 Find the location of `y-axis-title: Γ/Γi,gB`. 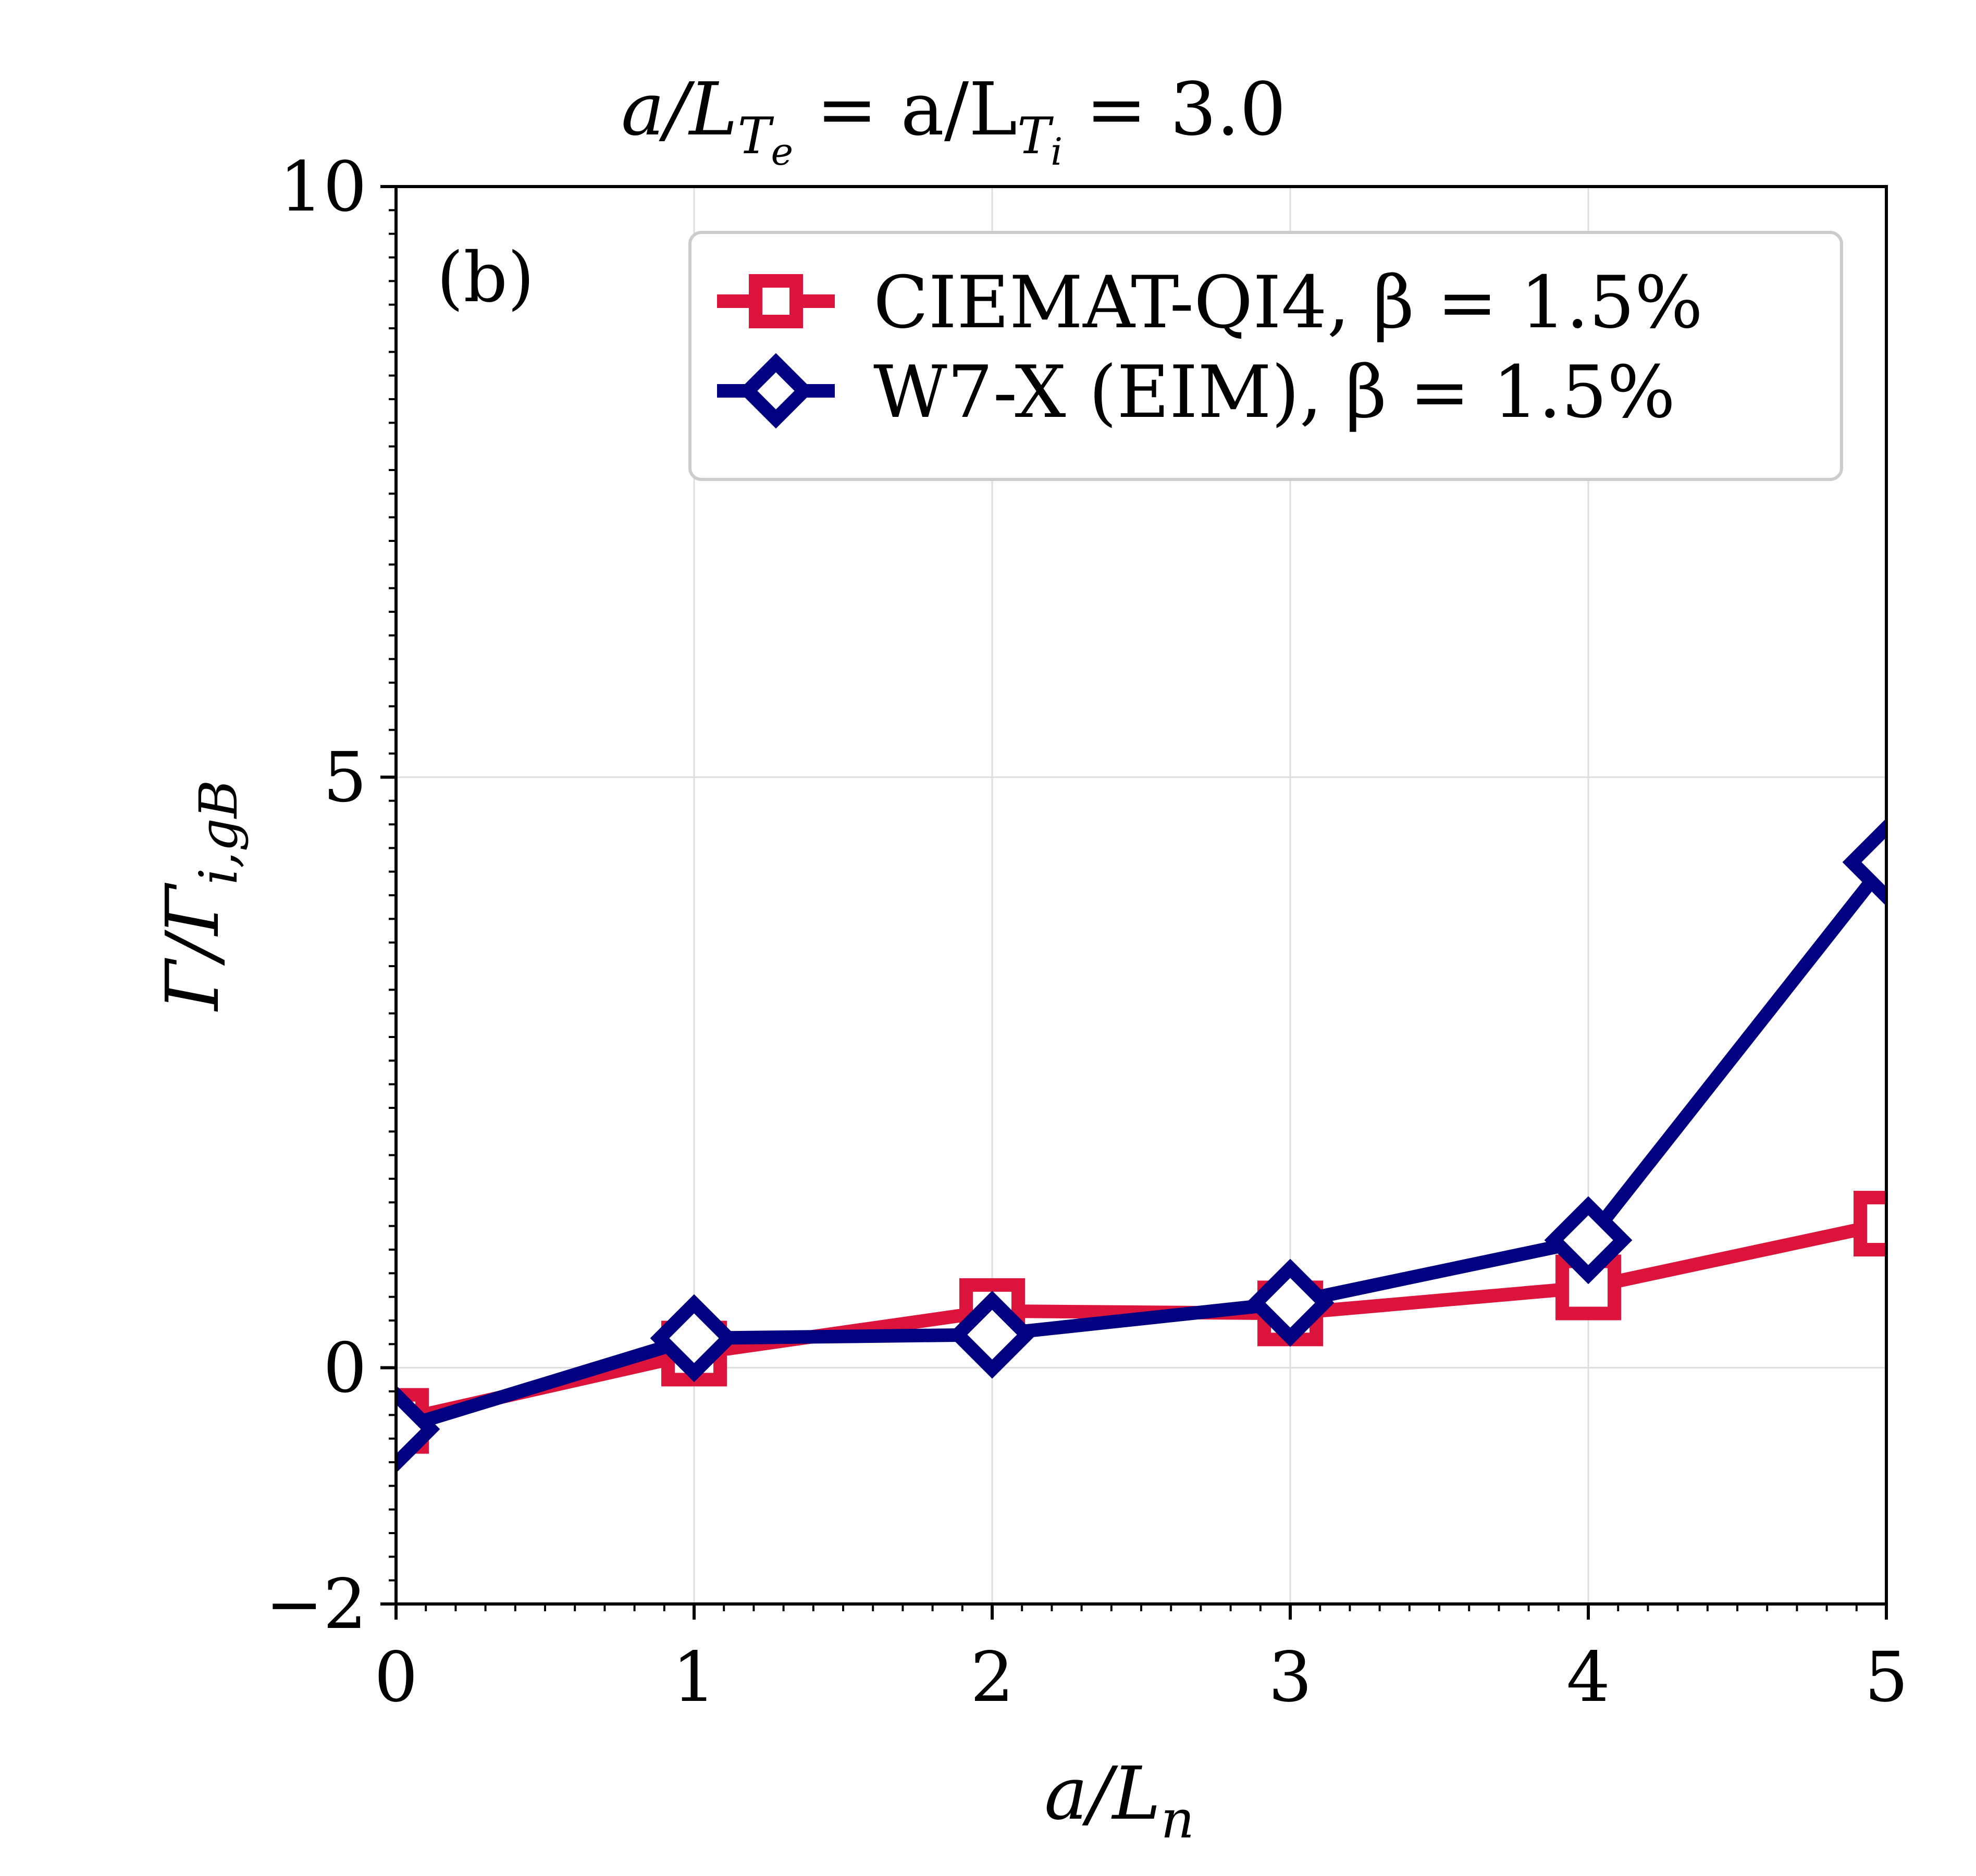

y-axis-title: Γ/Γi,gB is located at coordinates (200, 896).